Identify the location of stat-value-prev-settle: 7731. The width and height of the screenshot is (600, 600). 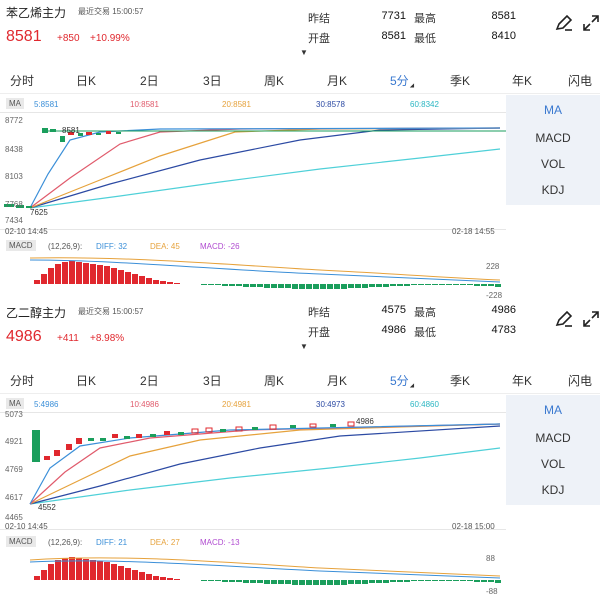
(393, 16).